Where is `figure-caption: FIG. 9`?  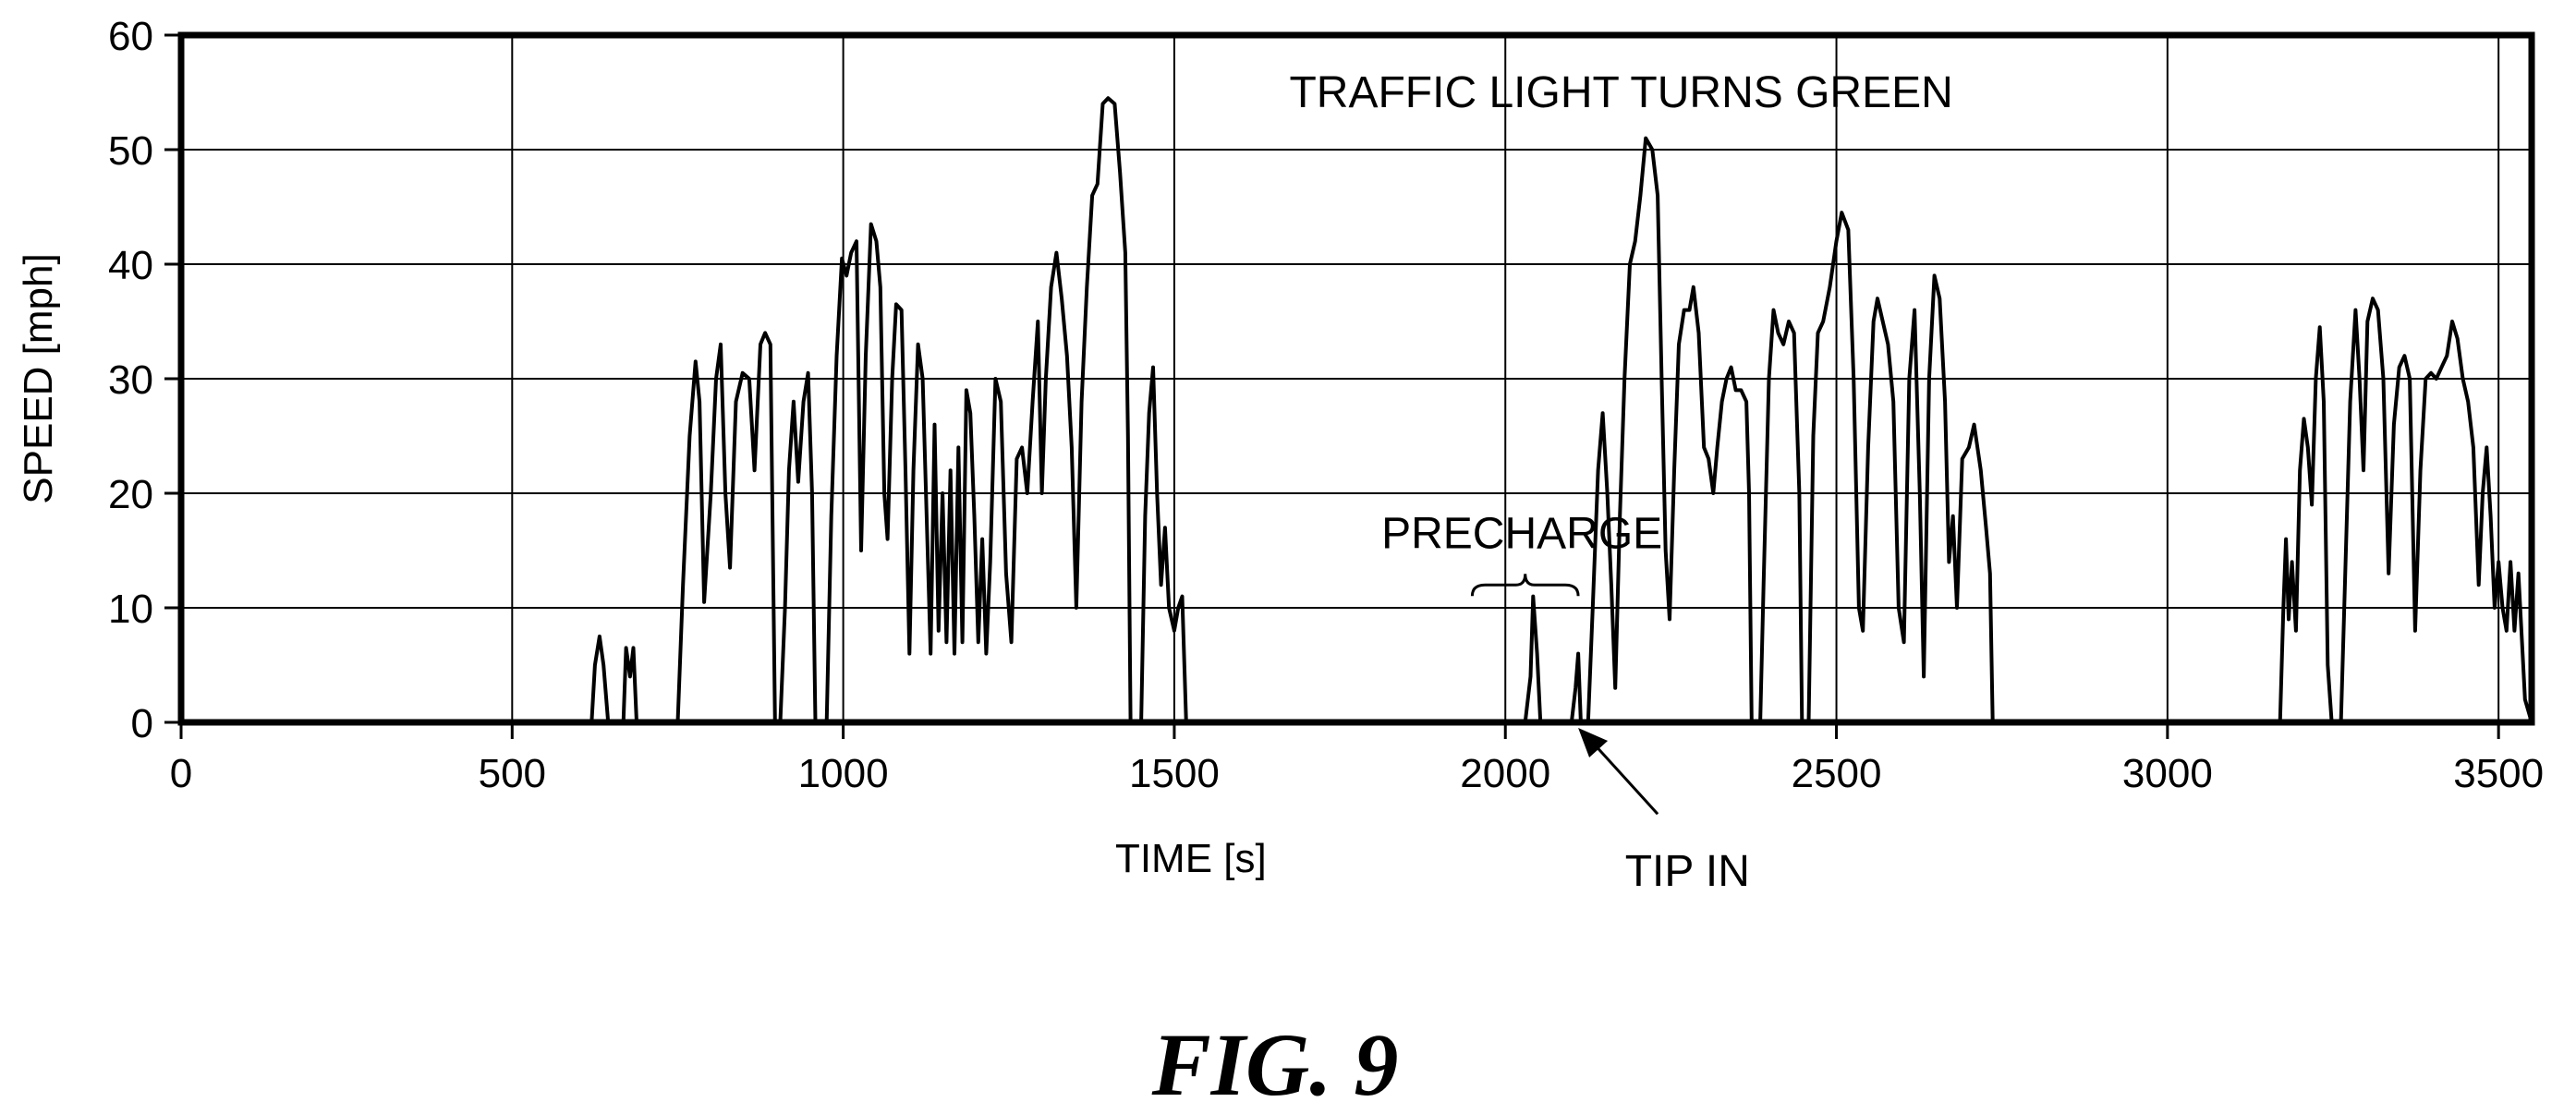
figure-caption: FIG. 9 is located at coordinates (1275, 1064).